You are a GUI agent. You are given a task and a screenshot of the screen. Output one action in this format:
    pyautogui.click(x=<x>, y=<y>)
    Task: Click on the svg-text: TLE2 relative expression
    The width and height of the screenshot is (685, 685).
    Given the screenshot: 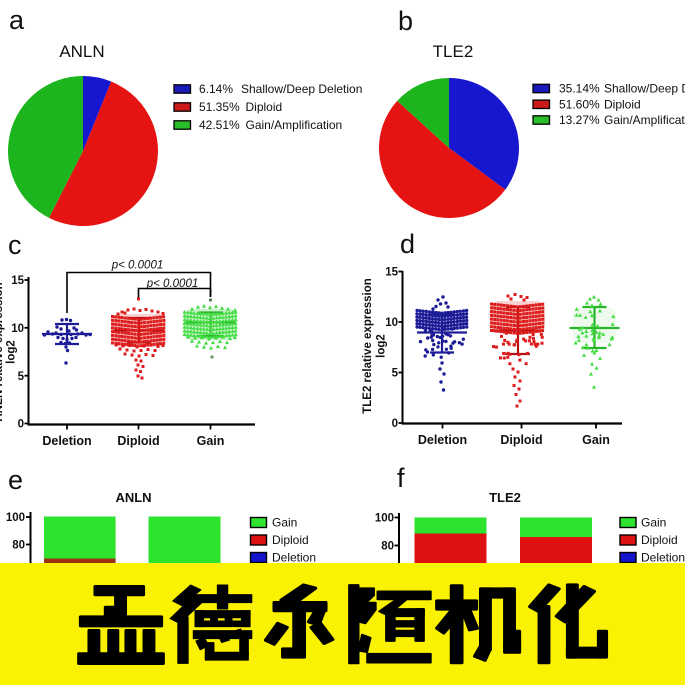 What is the action you would take?
    pyautogui.click(x=368, y=346)
    